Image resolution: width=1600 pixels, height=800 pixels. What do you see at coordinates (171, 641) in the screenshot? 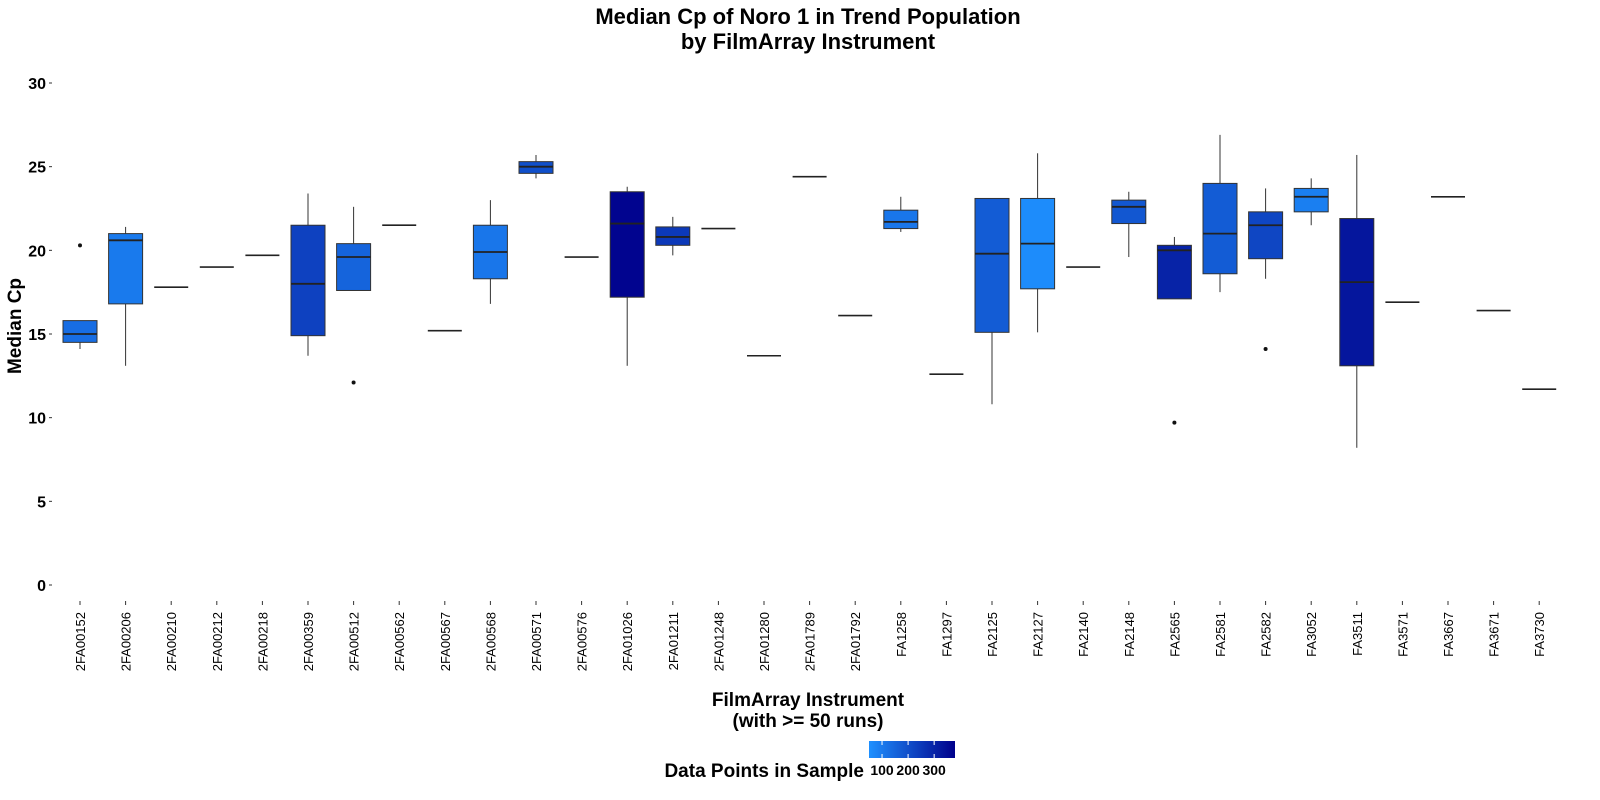
I see `x-tick-label: 2FA00210` at bounding box center [171, 641].